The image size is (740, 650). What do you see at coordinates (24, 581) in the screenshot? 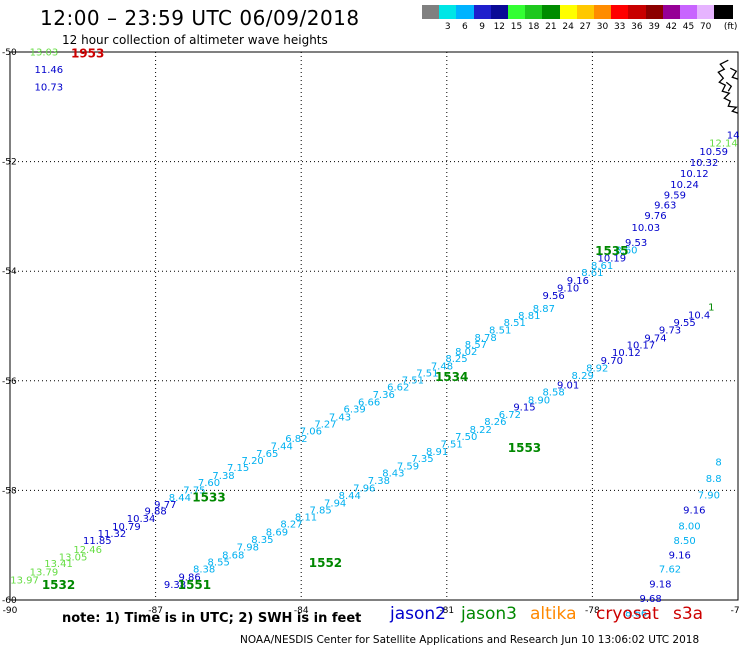
I see `wave-height-label: 13.97` at bounding box center [24, 581].